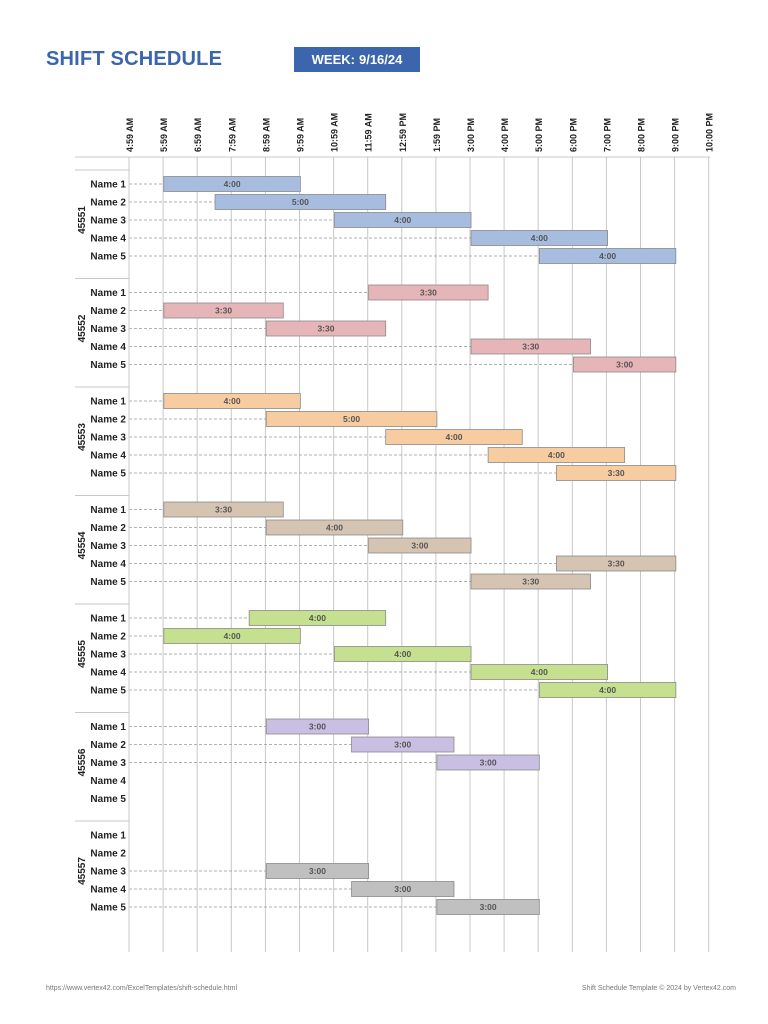 This screenshot has height=1024, width=768. What do you see at coordinates (82, 762) in the screenshot?
I see `day-label: 45556` at bounding box center [82, 762].